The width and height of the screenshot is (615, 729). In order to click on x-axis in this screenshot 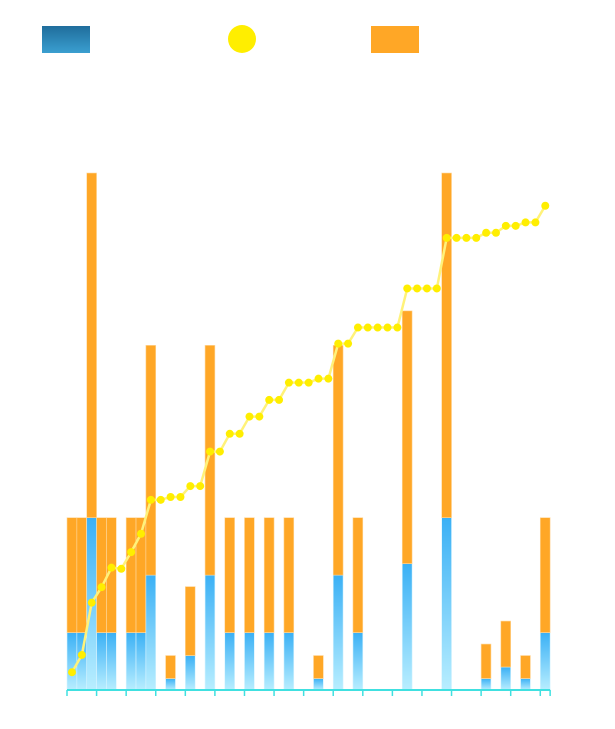, I will do `click(308, 692)`.